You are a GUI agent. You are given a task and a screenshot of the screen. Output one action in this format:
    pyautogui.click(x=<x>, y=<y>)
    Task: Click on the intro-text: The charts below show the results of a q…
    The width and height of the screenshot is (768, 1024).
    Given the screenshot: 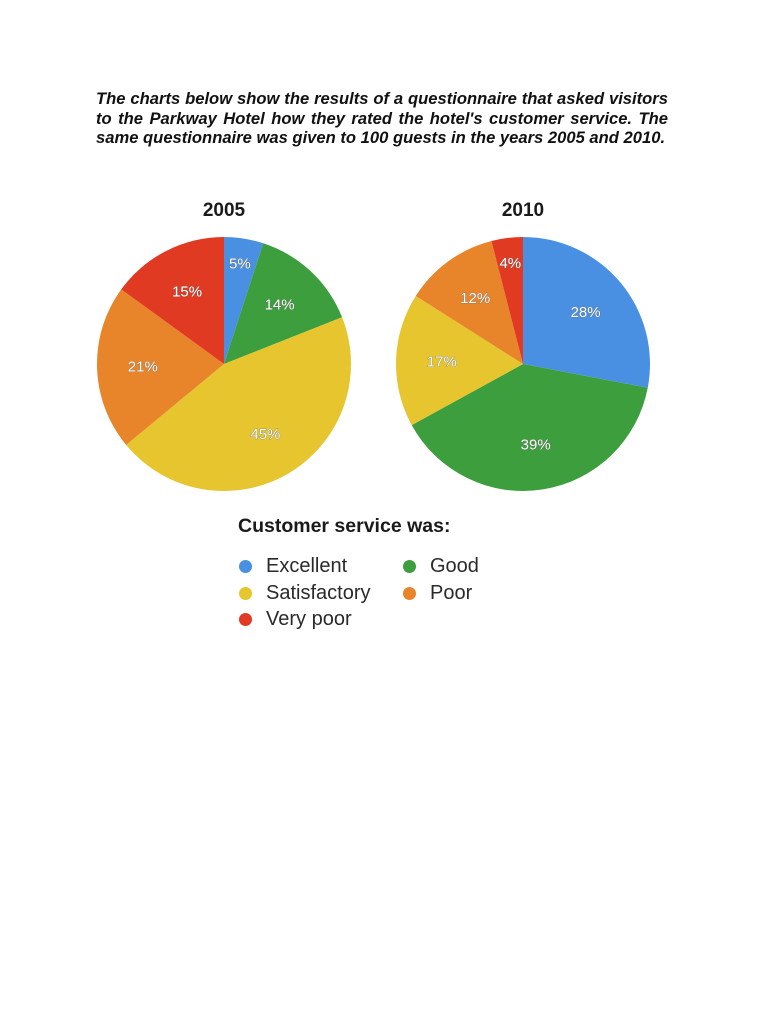 What is the action you would take?
    pyautogui.click(x=382, y=118)
    